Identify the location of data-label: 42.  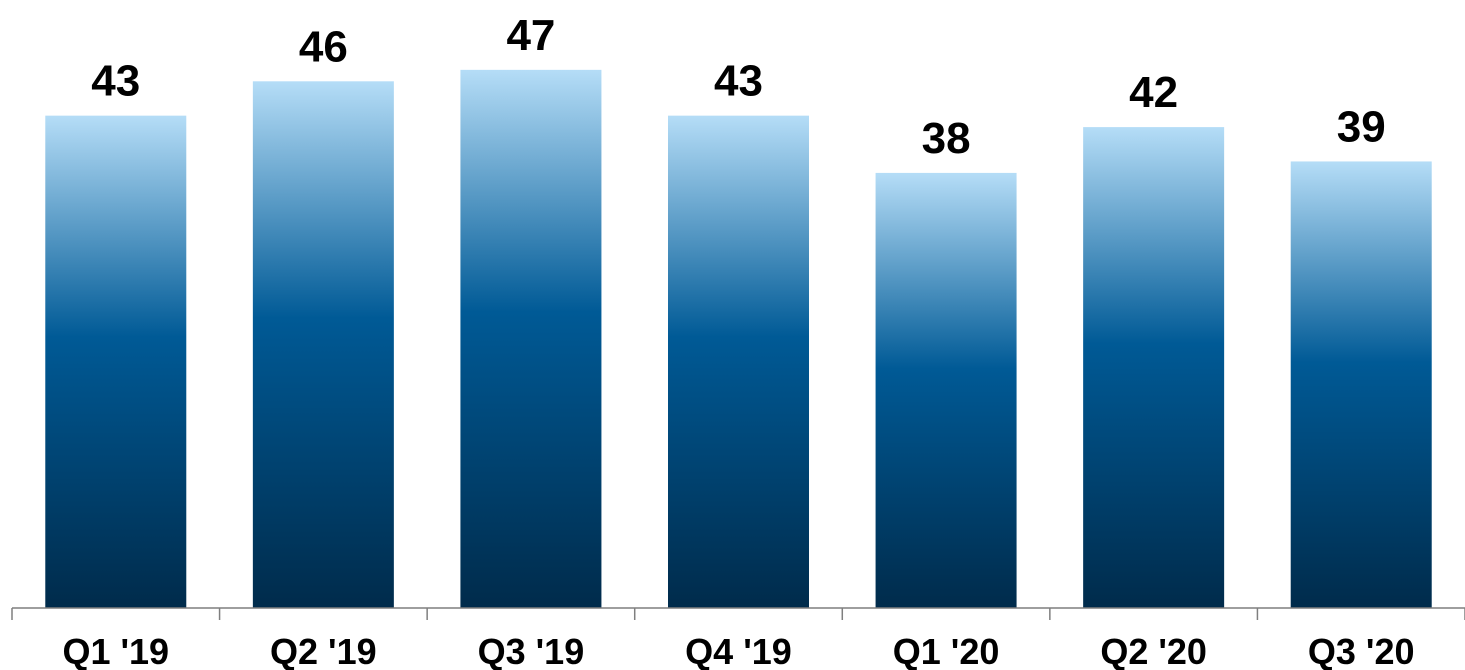
(1153, 92).